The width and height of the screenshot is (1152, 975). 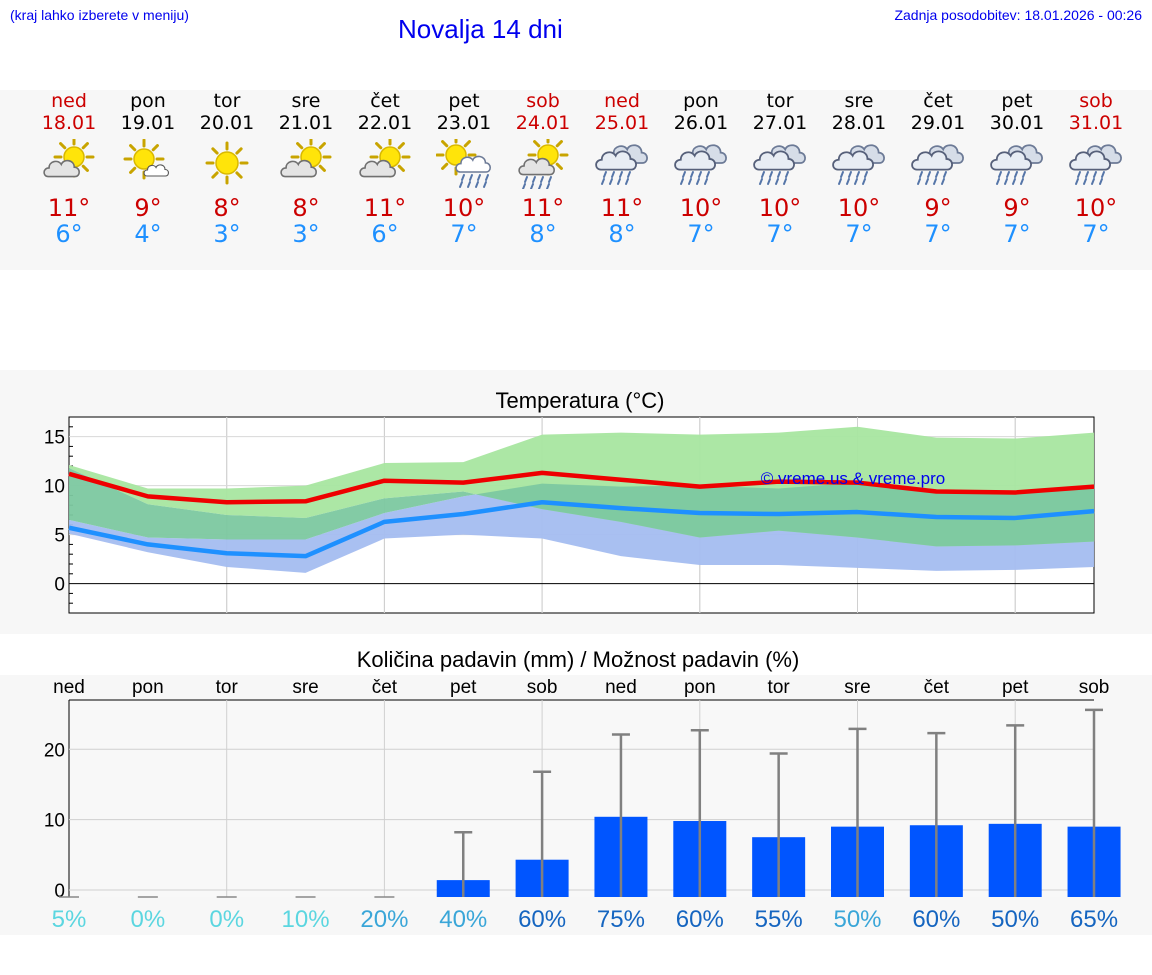 I want to click on watermark: © vreme.us & vreme.pro, so click(x=853, y=478).